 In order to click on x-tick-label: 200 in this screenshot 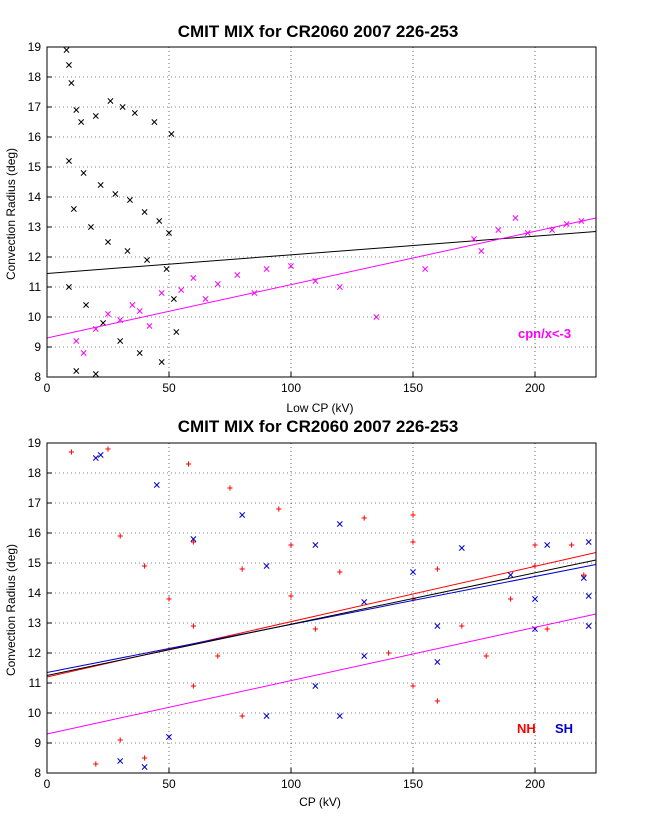, I will do `click(535, 388)`.